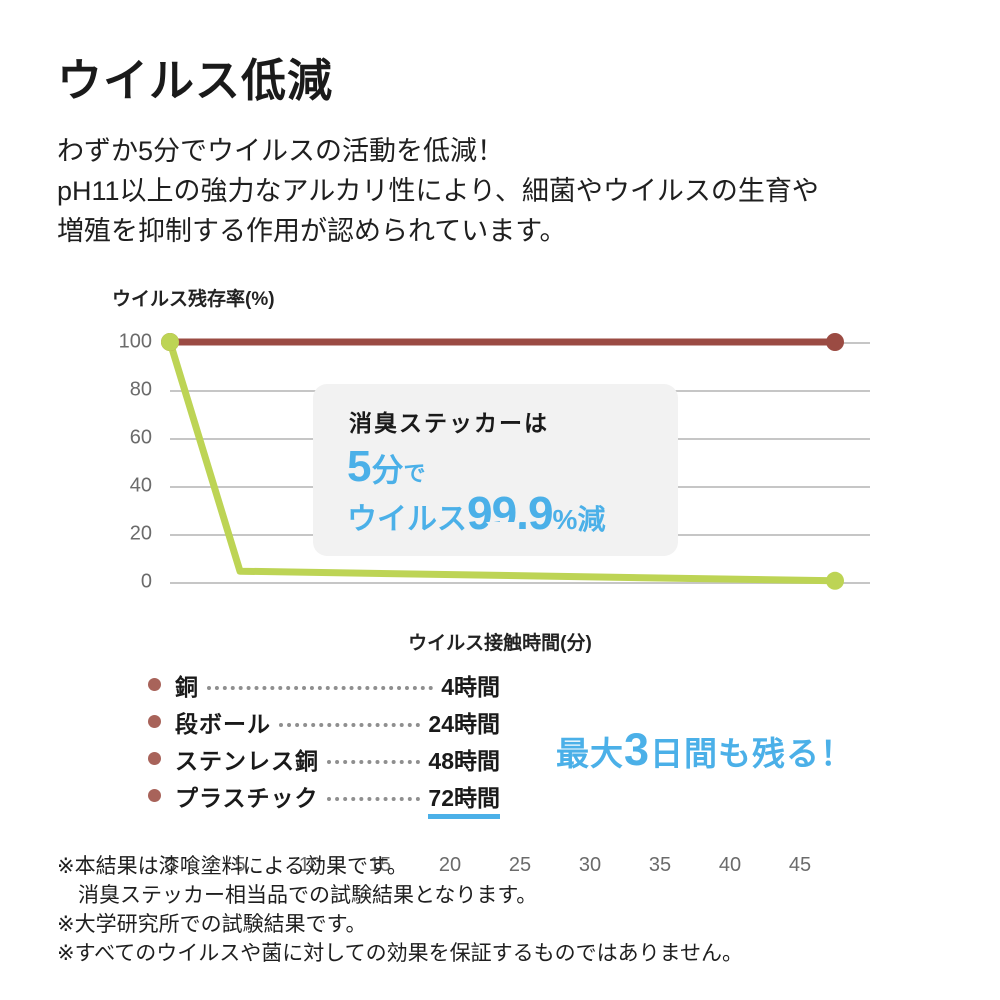 The width and height of the screenshot is (1000, 1000). I want to click on callout-minutes-number: 5, so click(359, 466).